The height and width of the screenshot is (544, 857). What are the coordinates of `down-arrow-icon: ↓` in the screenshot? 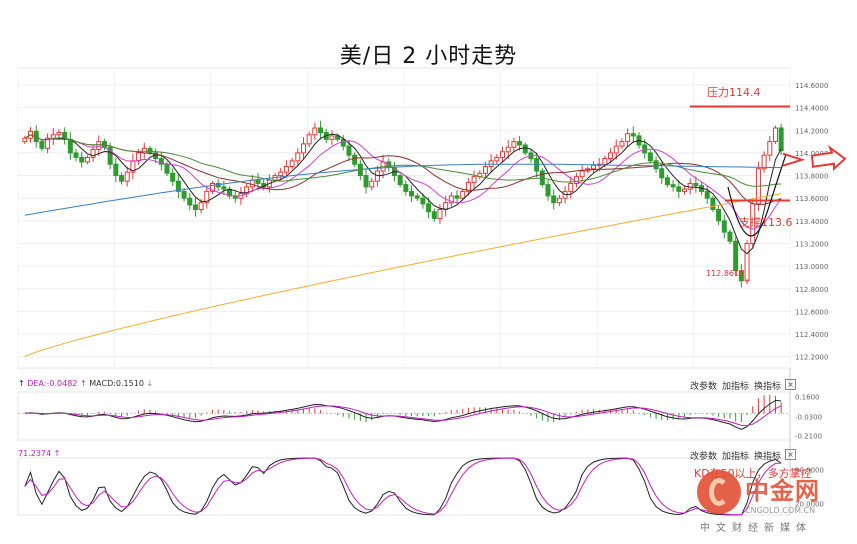 It's located at (150, 383).